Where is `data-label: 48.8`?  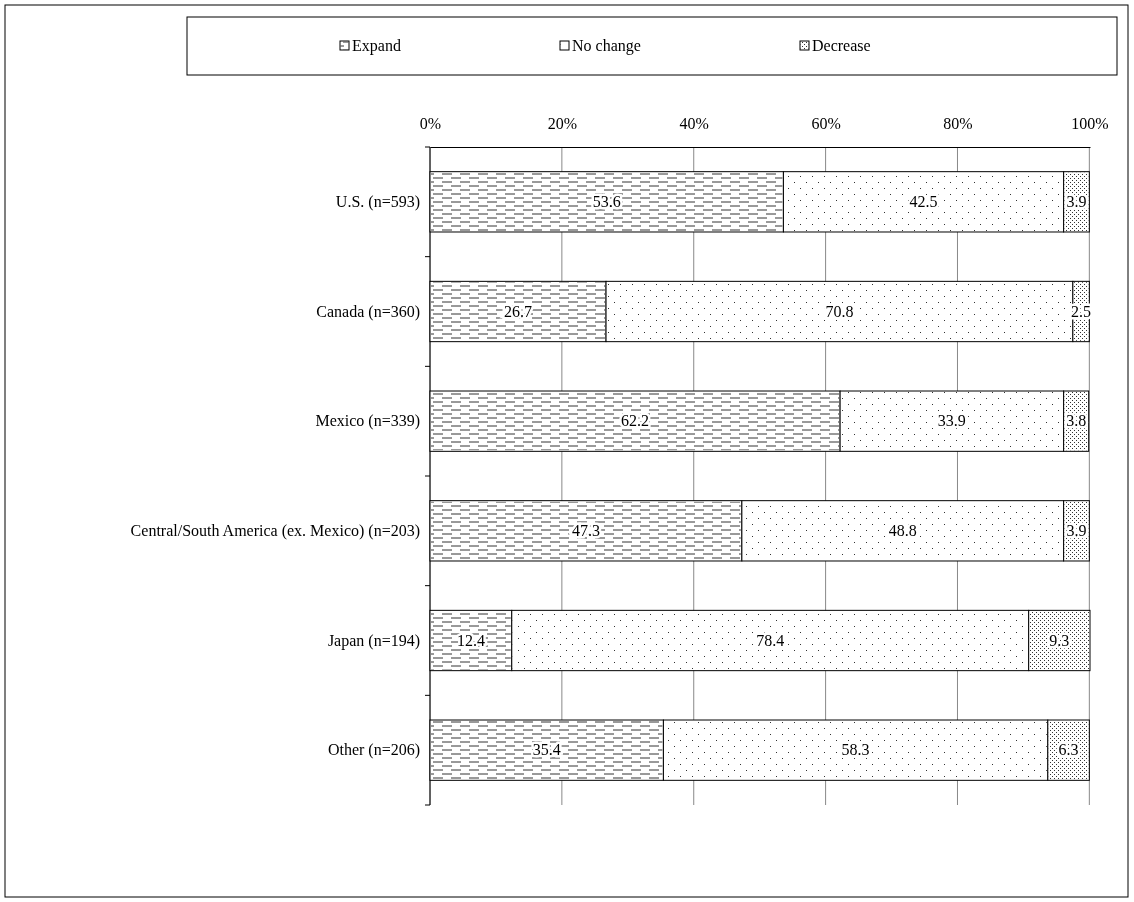 data-label: 48.8 is located at coordinates (902, 530).